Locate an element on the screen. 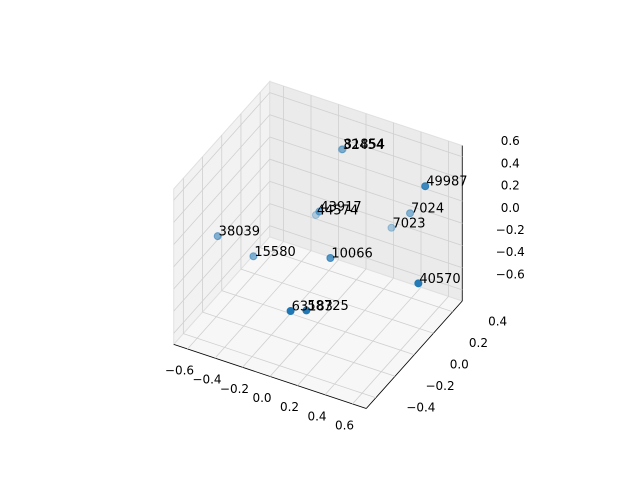 Image resolution: width=640 pixels, height=480 pixels. z-tick-label: −0.2 is located at coordinates (510, 230).